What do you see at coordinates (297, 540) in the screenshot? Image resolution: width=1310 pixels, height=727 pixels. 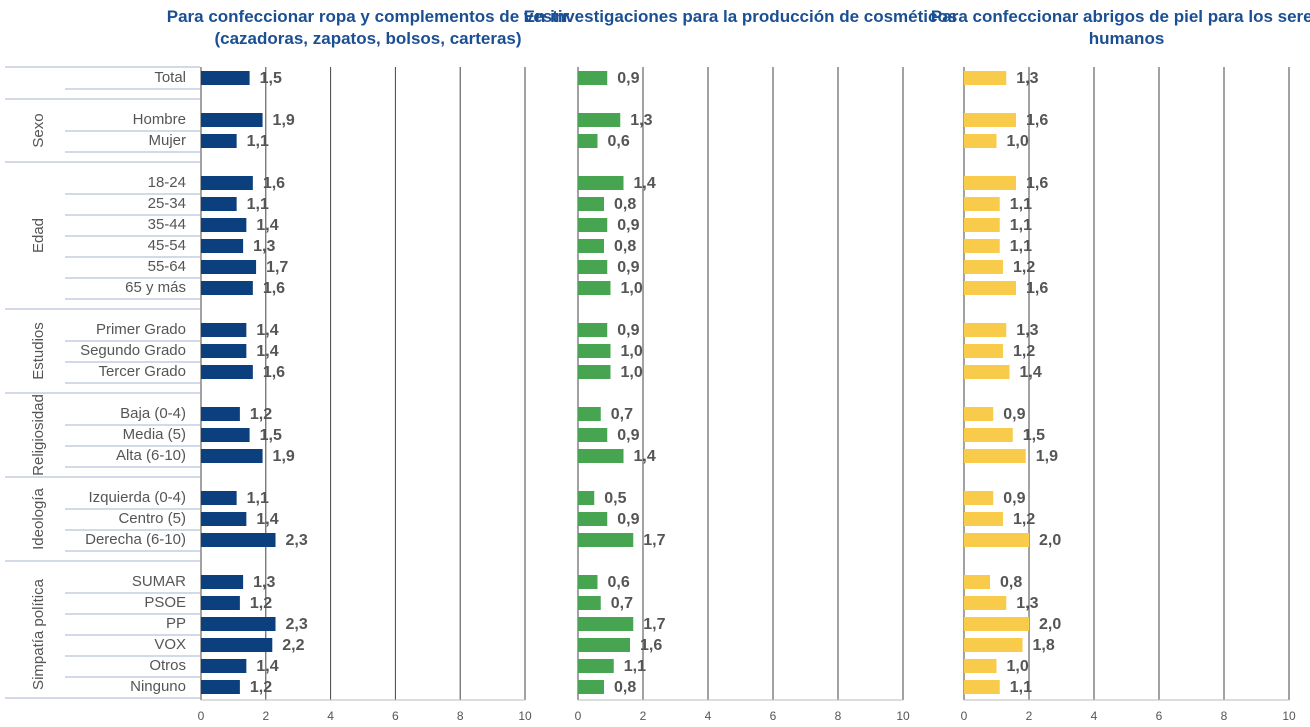 I see `value-label: 2,3` at bounding box center [297, 540].